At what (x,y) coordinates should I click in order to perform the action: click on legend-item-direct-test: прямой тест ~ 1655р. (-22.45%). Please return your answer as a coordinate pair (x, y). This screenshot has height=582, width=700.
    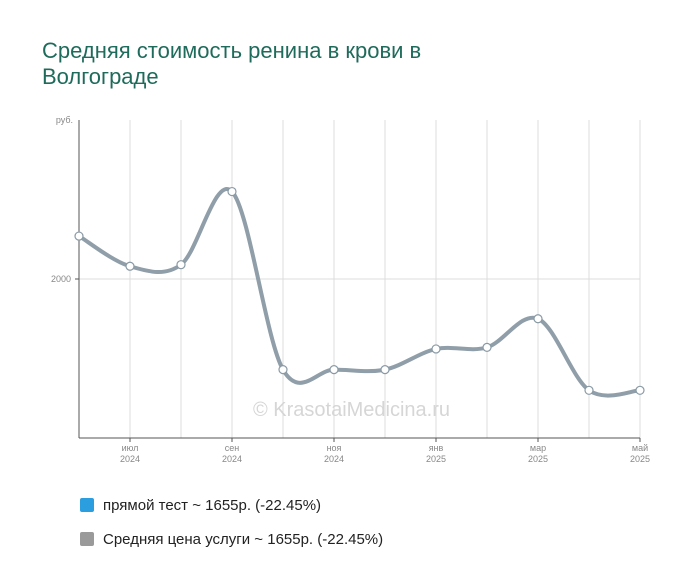
    Looking at the image, I should click on (231, 505).